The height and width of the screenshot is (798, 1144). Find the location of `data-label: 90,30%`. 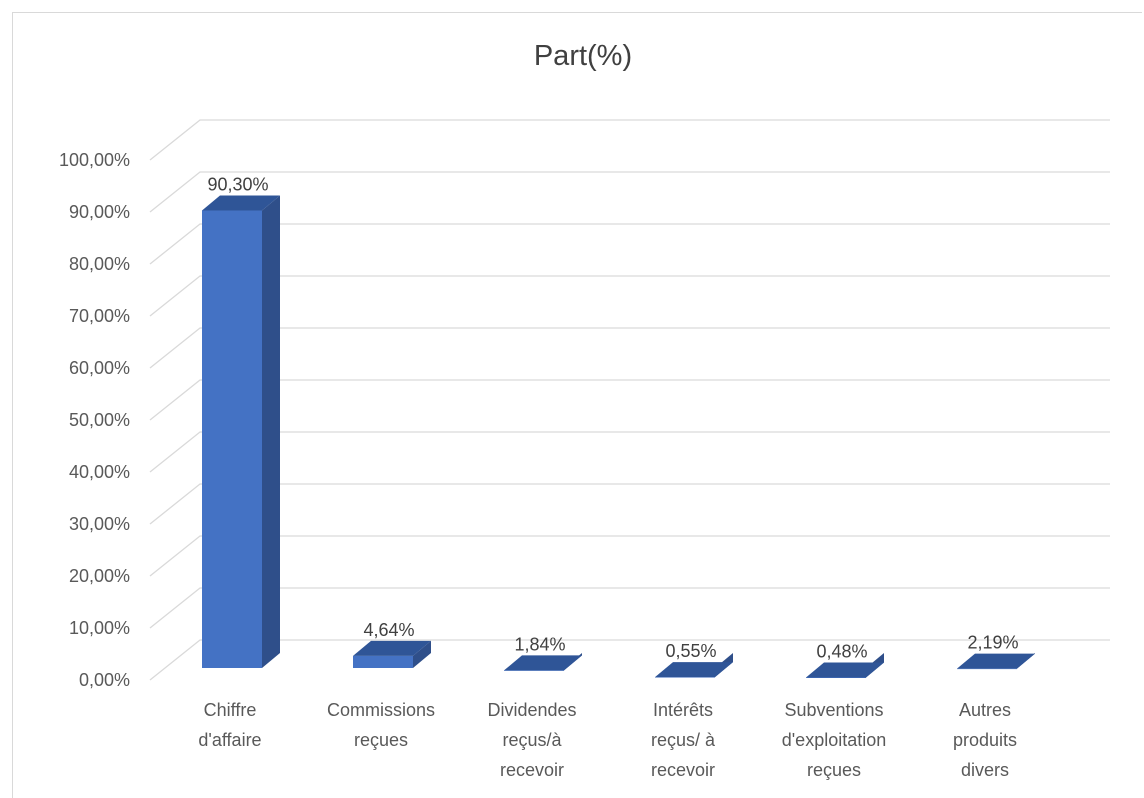

data-label: 90,30% is located at coordinates (237, 184).